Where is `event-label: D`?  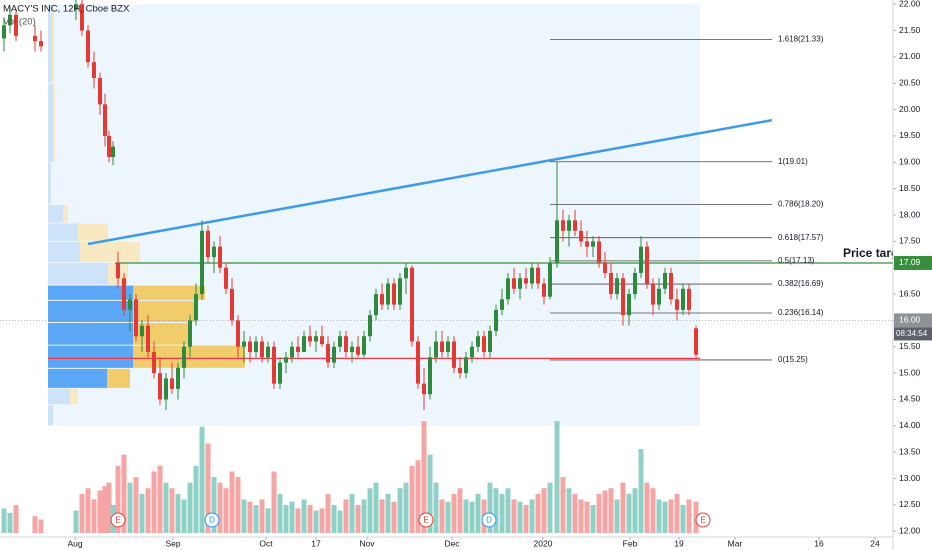
event-label: D is located at coordinates (489, 520).